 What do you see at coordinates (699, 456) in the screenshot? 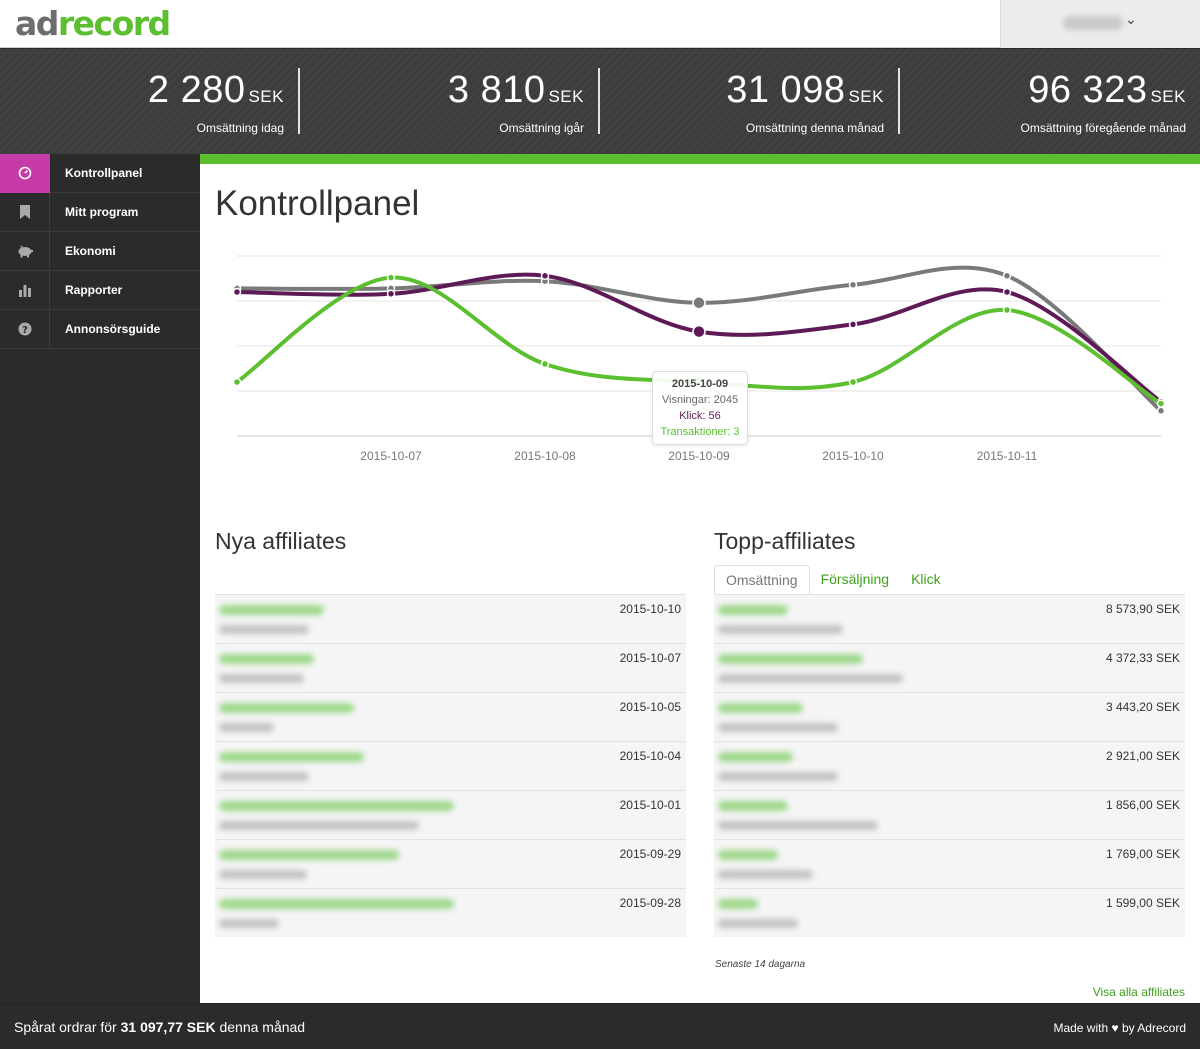
I see `x-tick-label: 2015-10-09` at bounding box center [699, 456].